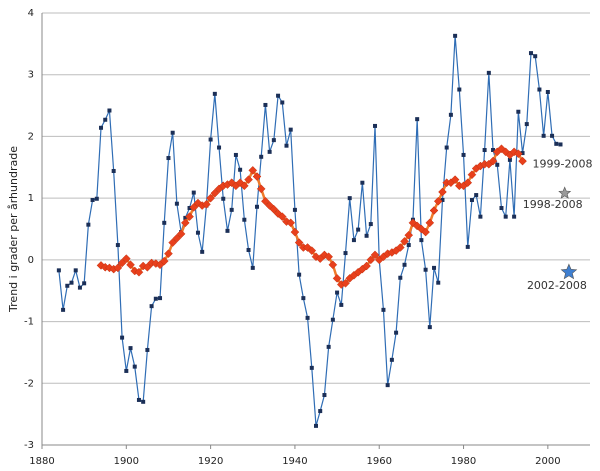 This screenshot has width=600, height=471. Describe the element at coordinates (210, 461) in the screenshot. I see `x-tick-label: 1920` at that location.